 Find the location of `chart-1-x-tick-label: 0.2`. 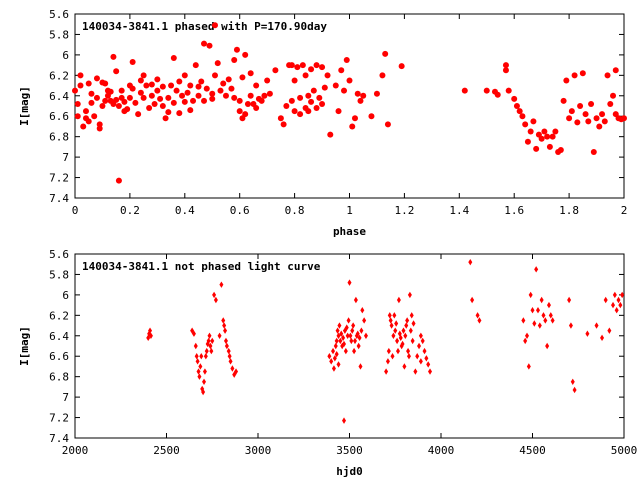

chart-1-x-tick-label: 0.2 is located at coordinates (130, 210).